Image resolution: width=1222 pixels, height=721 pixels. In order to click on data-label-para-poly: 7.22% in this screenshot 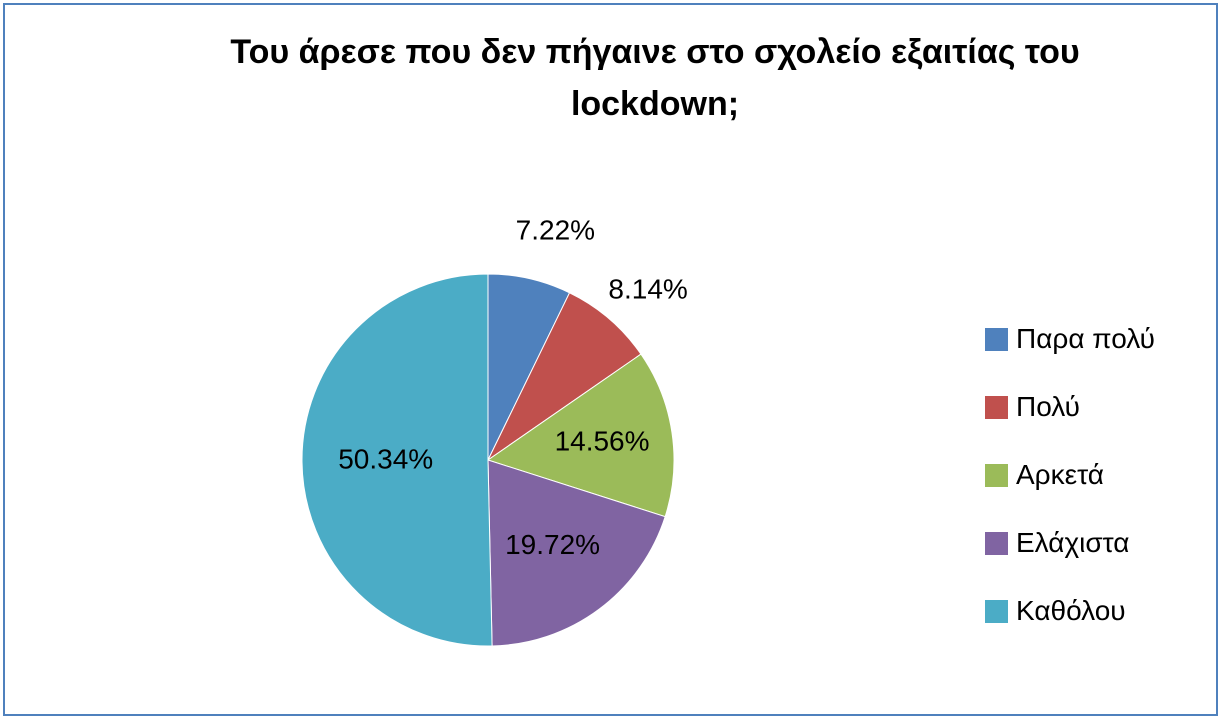, I will do `click(555, 230)`.